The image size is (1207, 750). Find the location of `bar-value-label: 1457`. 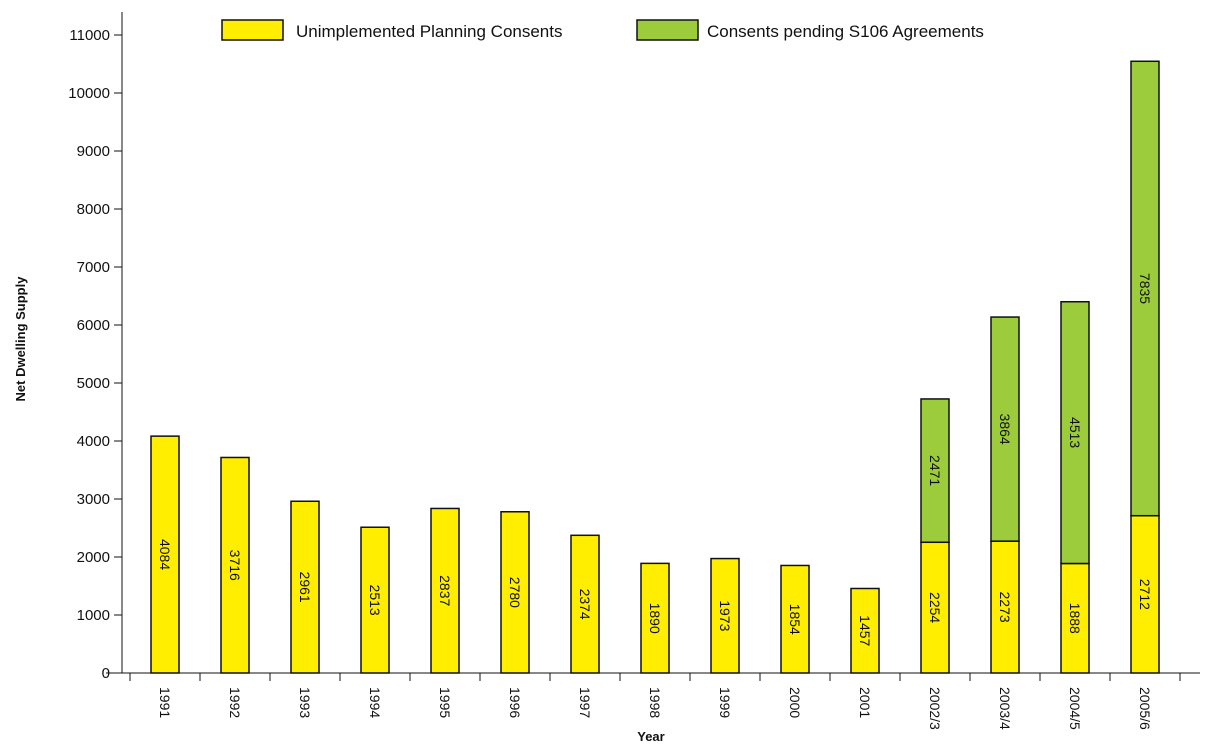

bar-value-label: 1457 is located at coordinates (865, 630).